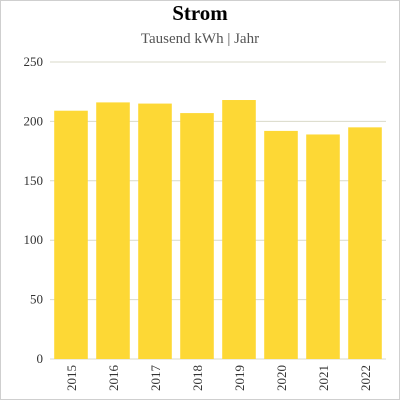 This screenshot has width=400, height=400. What do you see at coordinates (34, 120) in the screenshot?
I see `y-tick-label: 200` at bounding box center [34, 120].